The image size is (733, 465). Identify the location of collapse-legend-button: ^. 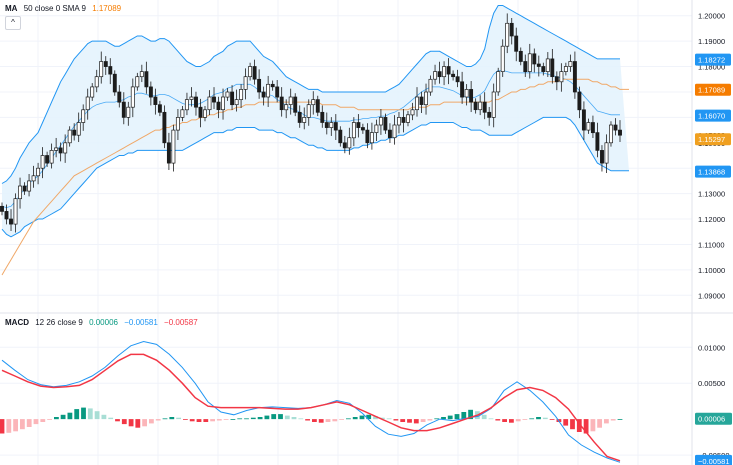
(13, 23).